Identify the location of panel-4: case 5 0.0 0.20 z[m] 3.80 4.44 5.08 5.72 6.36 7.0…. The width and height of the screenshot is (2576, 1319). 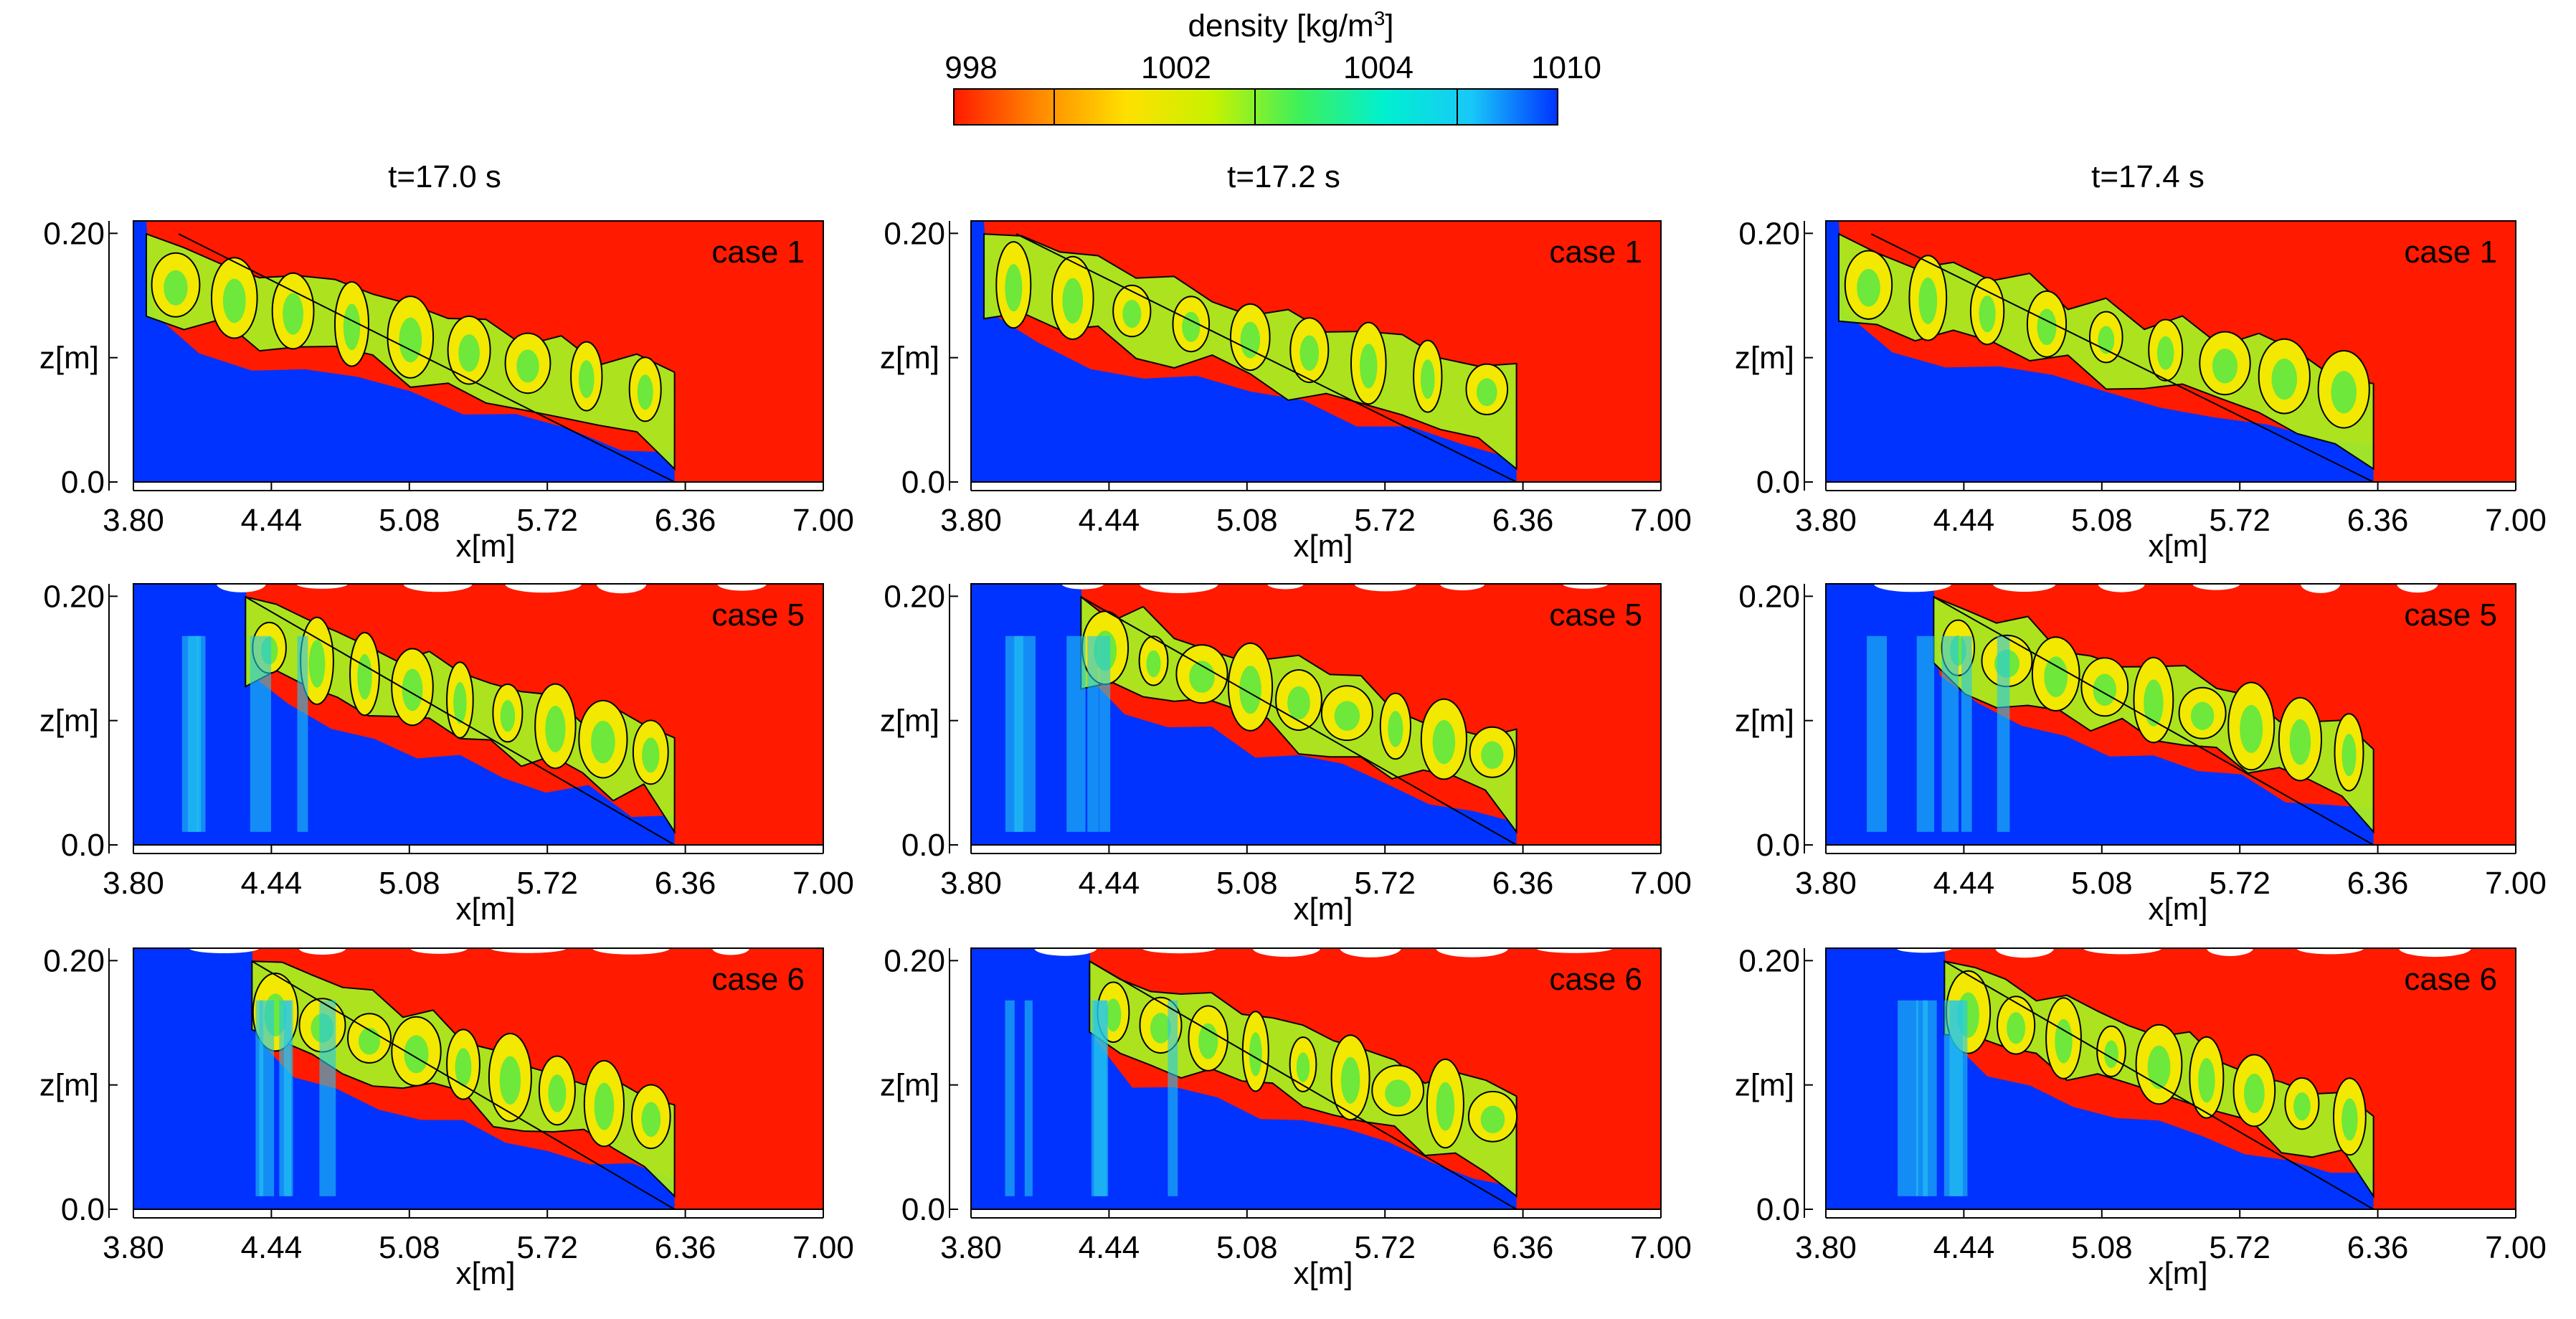
(446, 751).